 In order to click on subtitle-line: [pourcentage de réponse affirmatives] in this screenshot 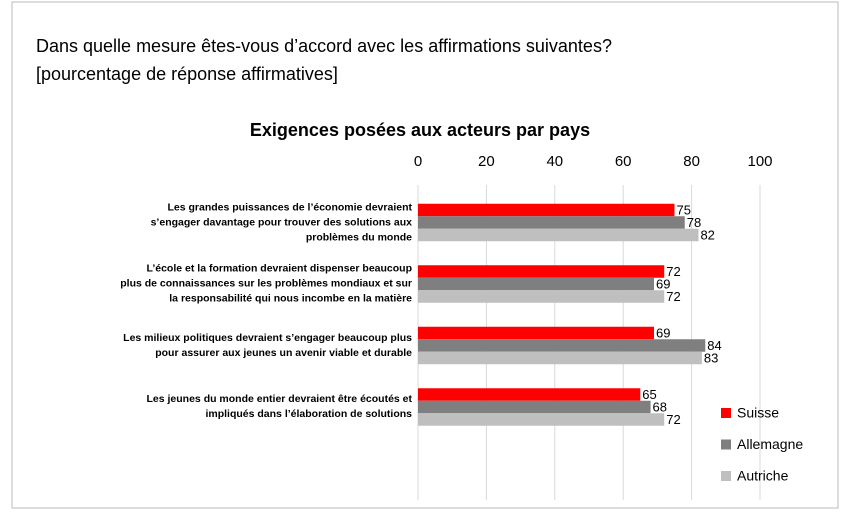, I will do `click(187, 74)`.